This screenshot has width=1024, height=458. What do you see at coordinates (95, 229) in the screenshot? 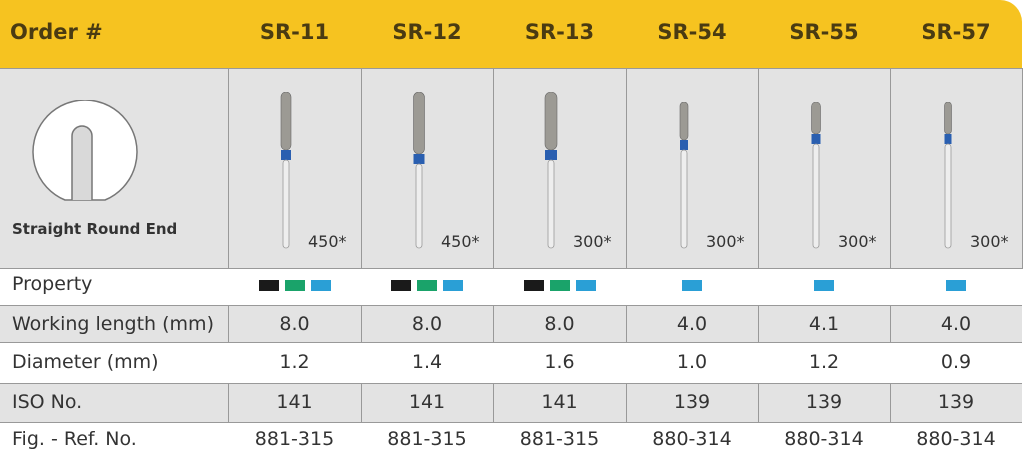
I see `shape-caption: Straight Round End` at bounding box center [95, 229].